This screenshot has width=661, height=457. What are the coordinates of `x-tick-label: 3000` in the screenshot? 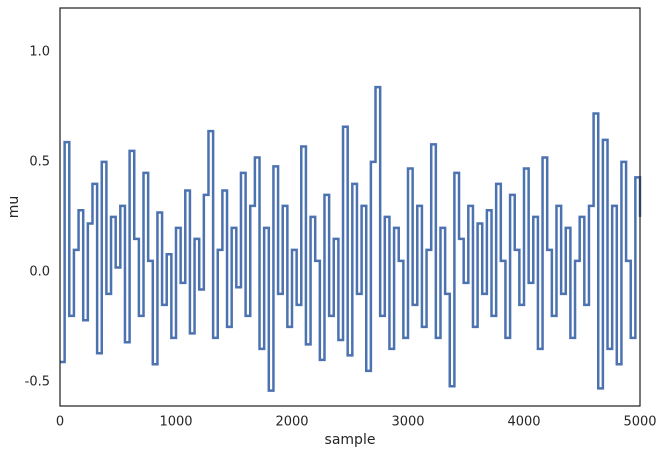 It's located at (407, 422).